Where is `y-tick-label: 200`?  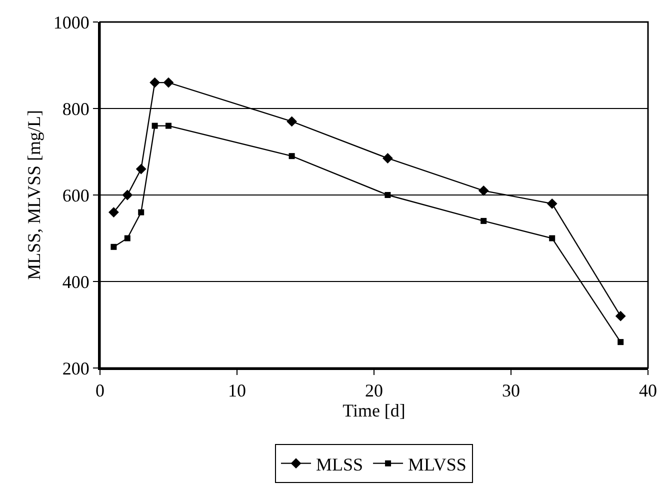 y-tick-label: 200 is located at coordinates (76, 368).